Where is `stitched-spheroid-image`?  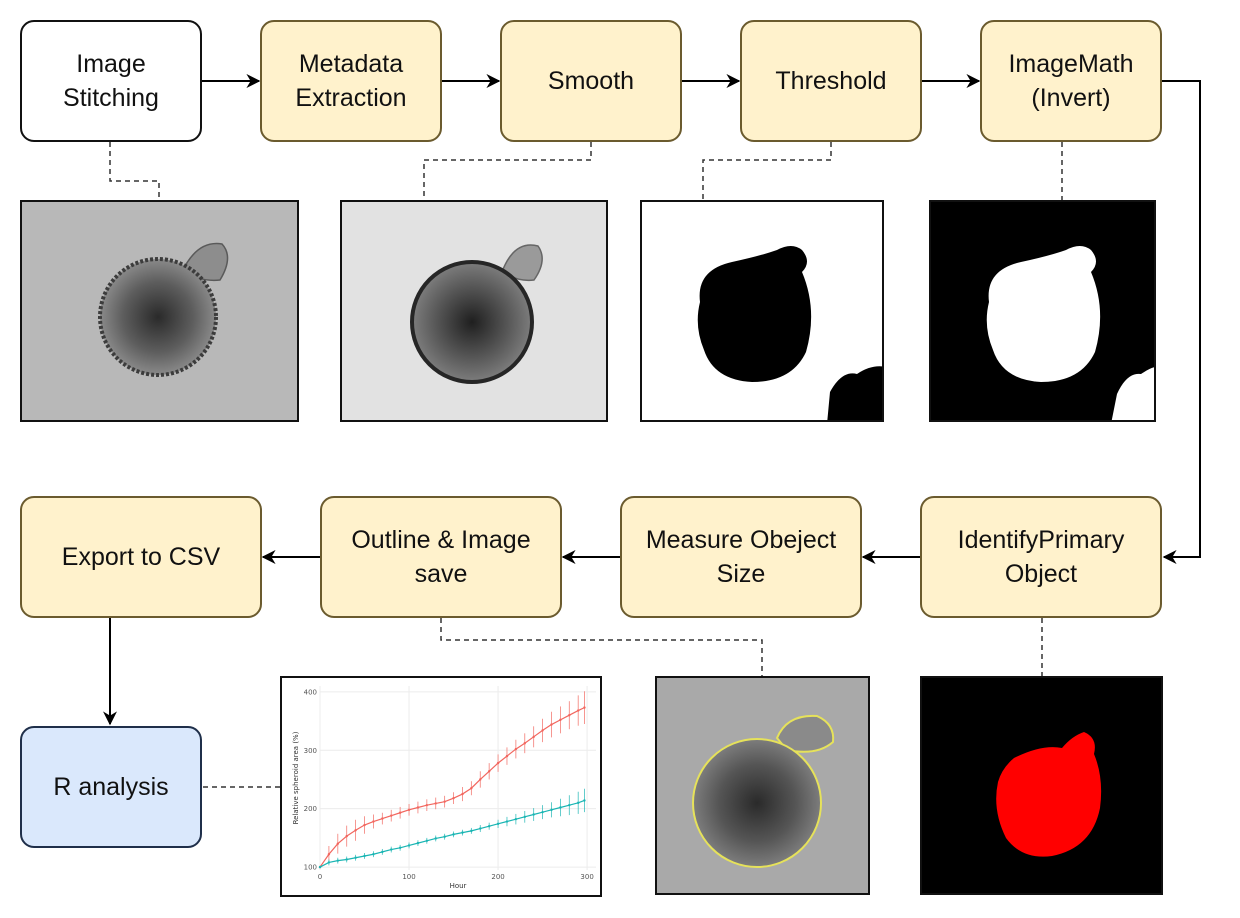 stitched-spheroid-image is located at coordinates (159, 311).